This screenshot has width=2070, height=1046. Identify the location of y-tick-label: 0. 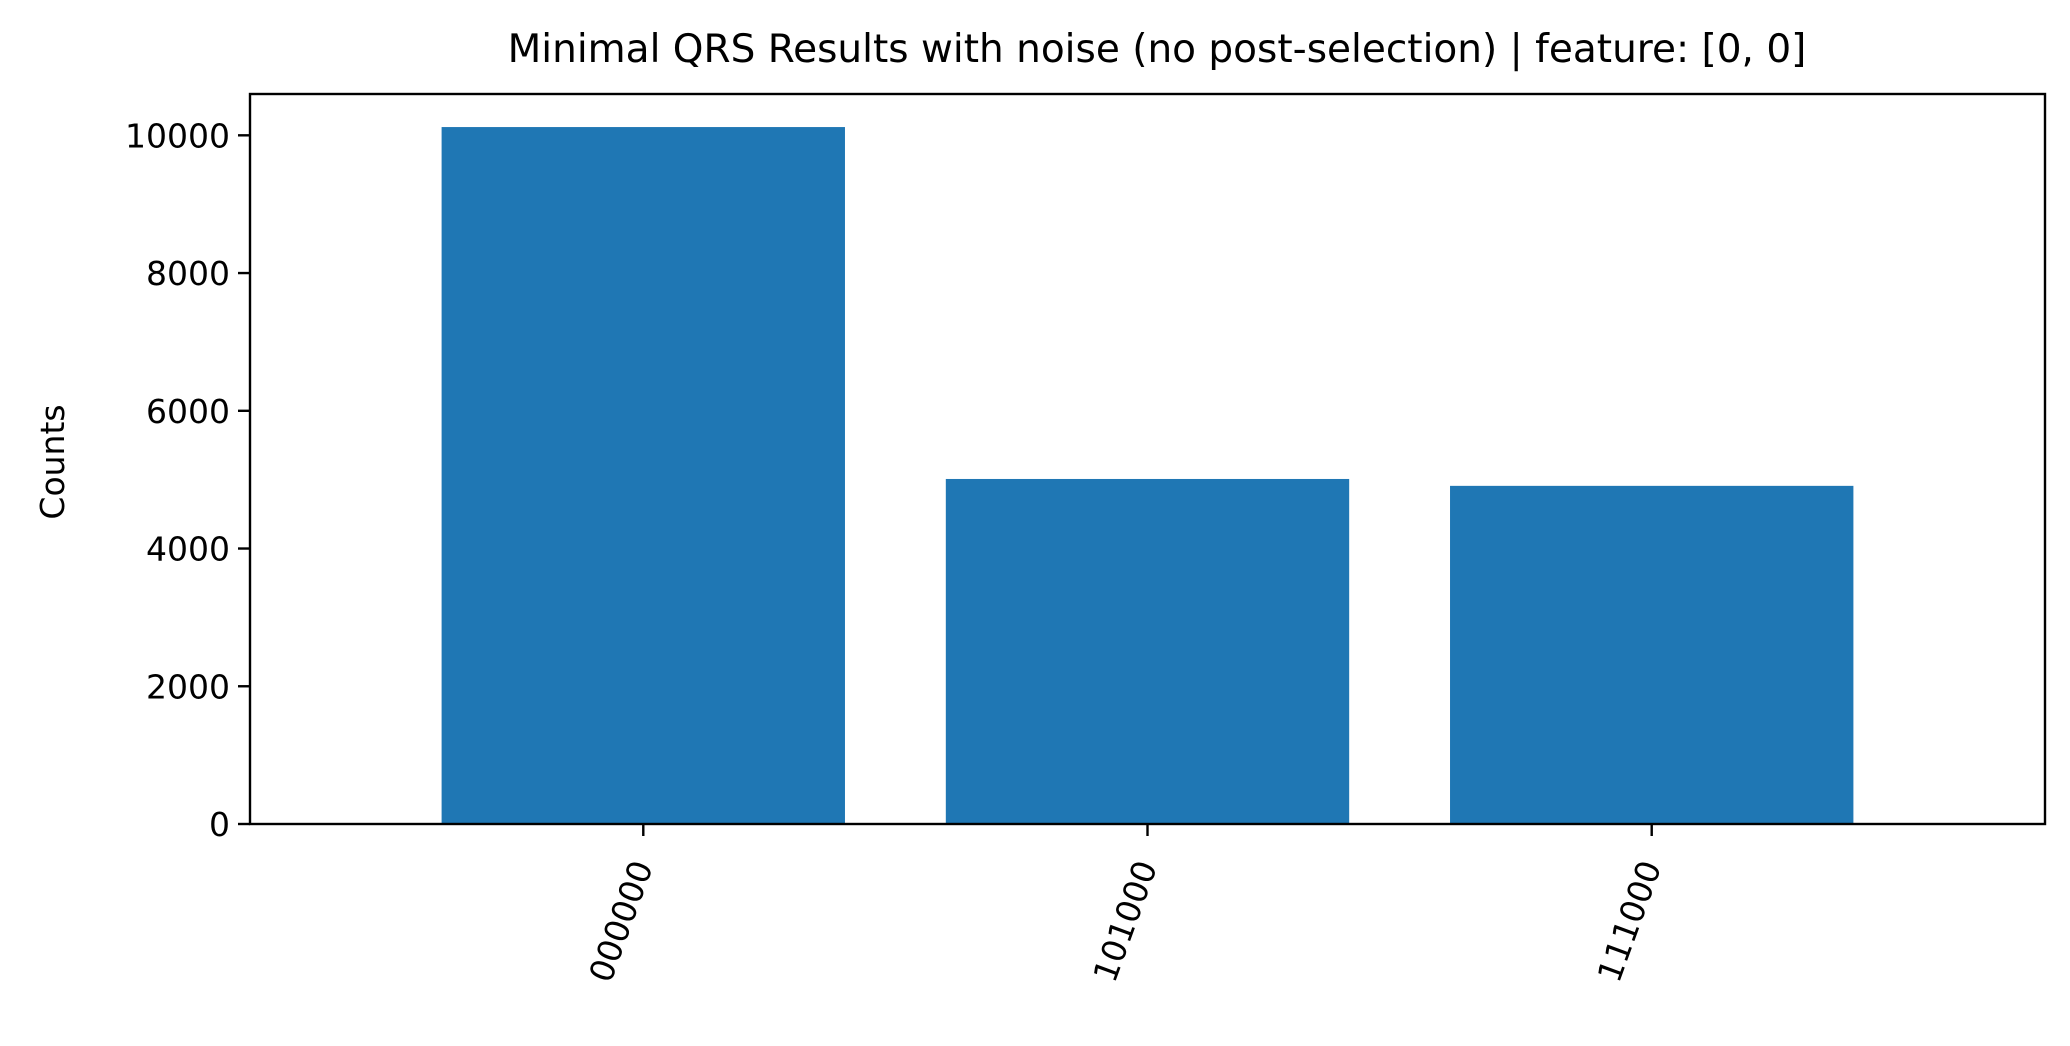
(219, 824).